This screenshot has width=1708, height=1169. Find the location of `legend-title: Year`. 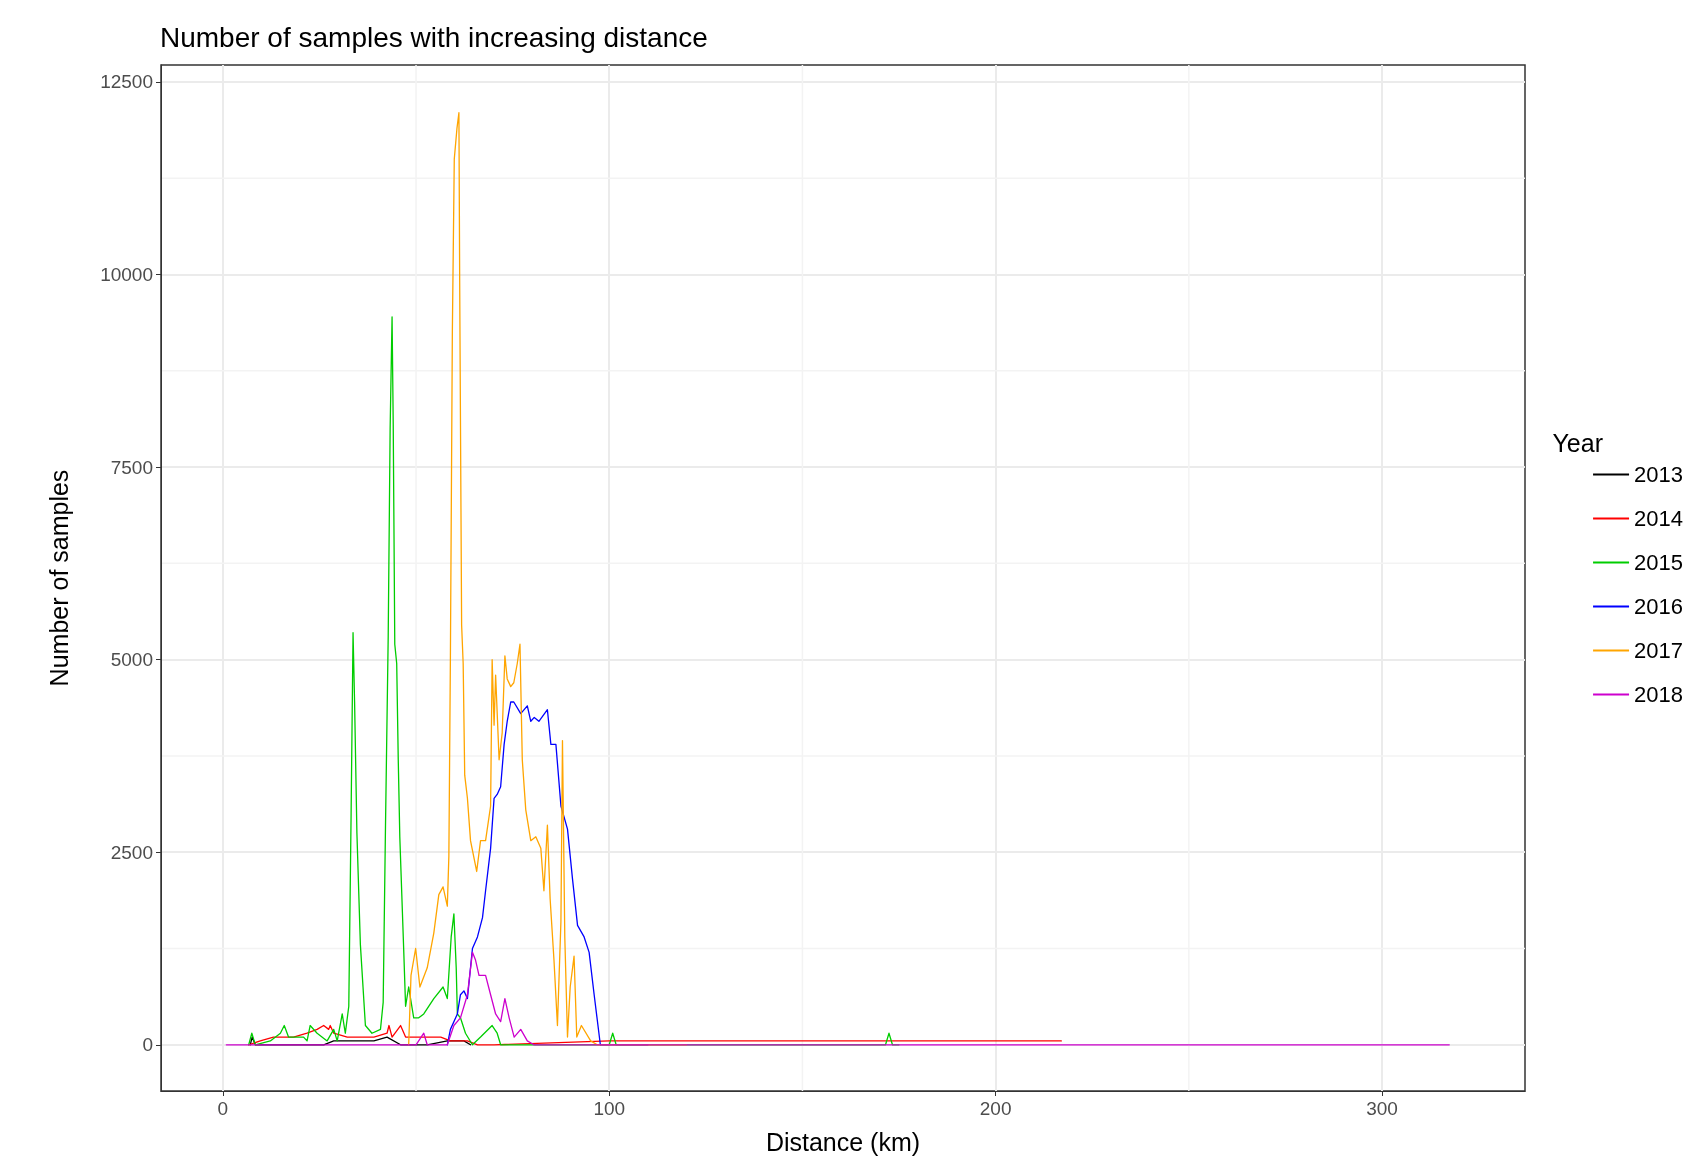

legend-title: Year is located at coordinates (1577, 442).